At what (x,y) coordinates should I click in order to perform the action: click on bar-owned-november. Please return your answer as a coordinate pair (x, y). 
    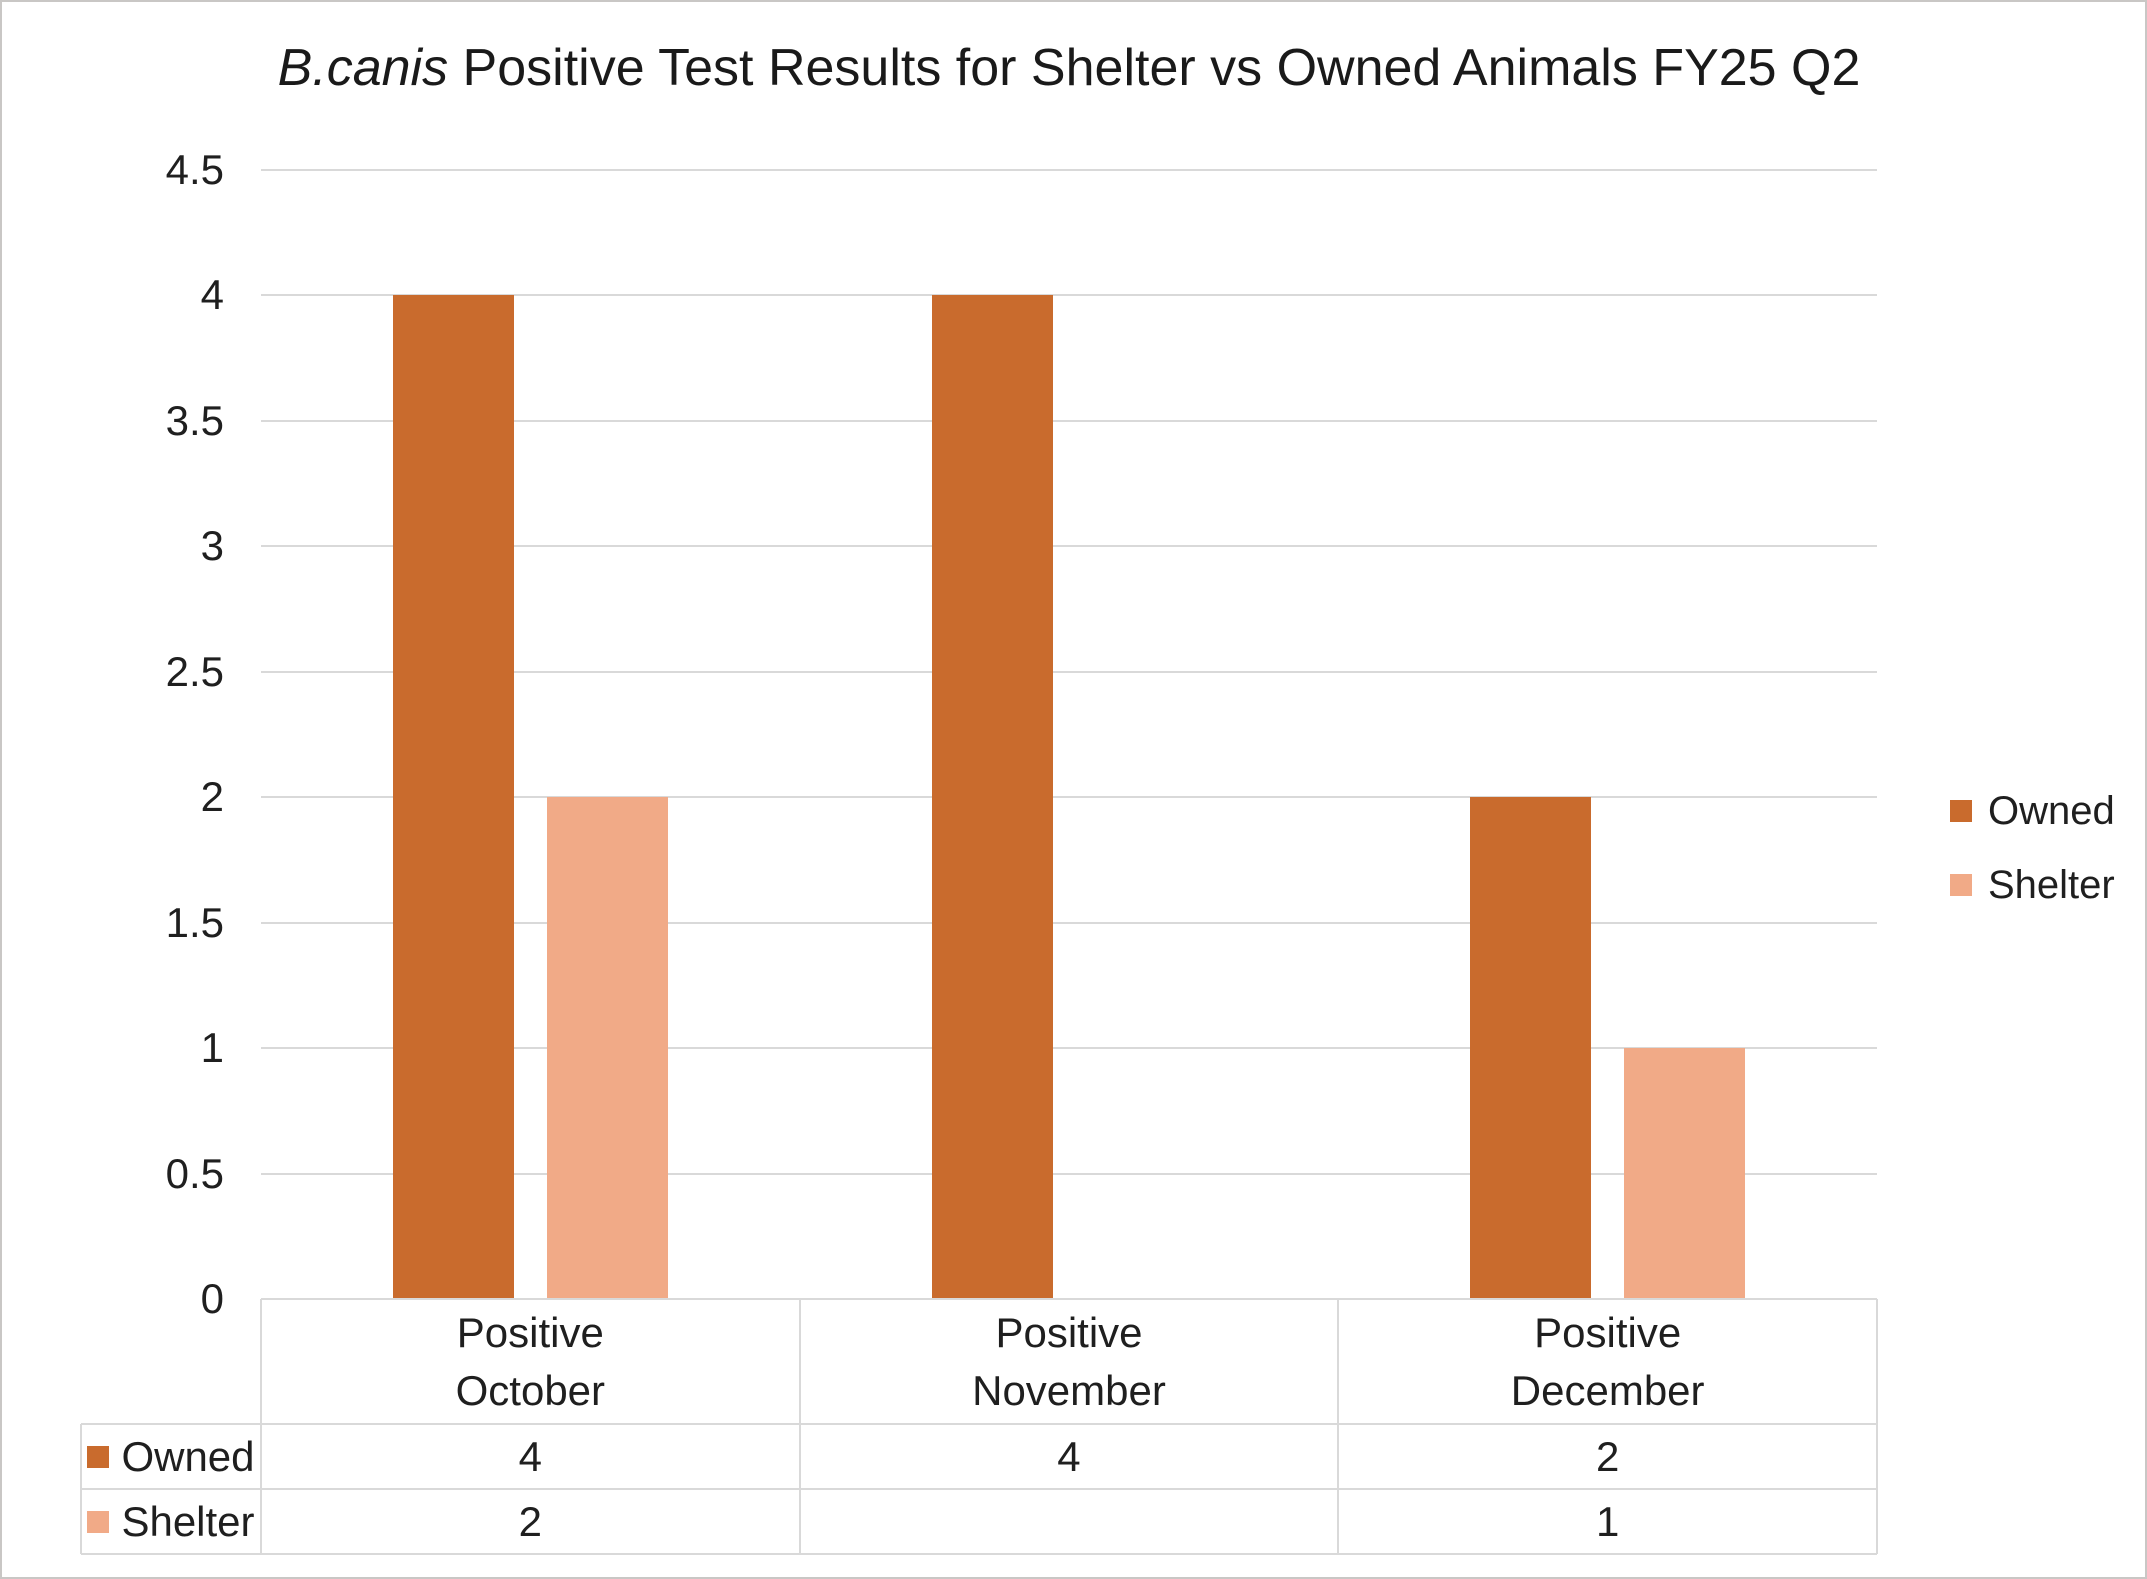
    Looking at the image, I should click on (992, 797).